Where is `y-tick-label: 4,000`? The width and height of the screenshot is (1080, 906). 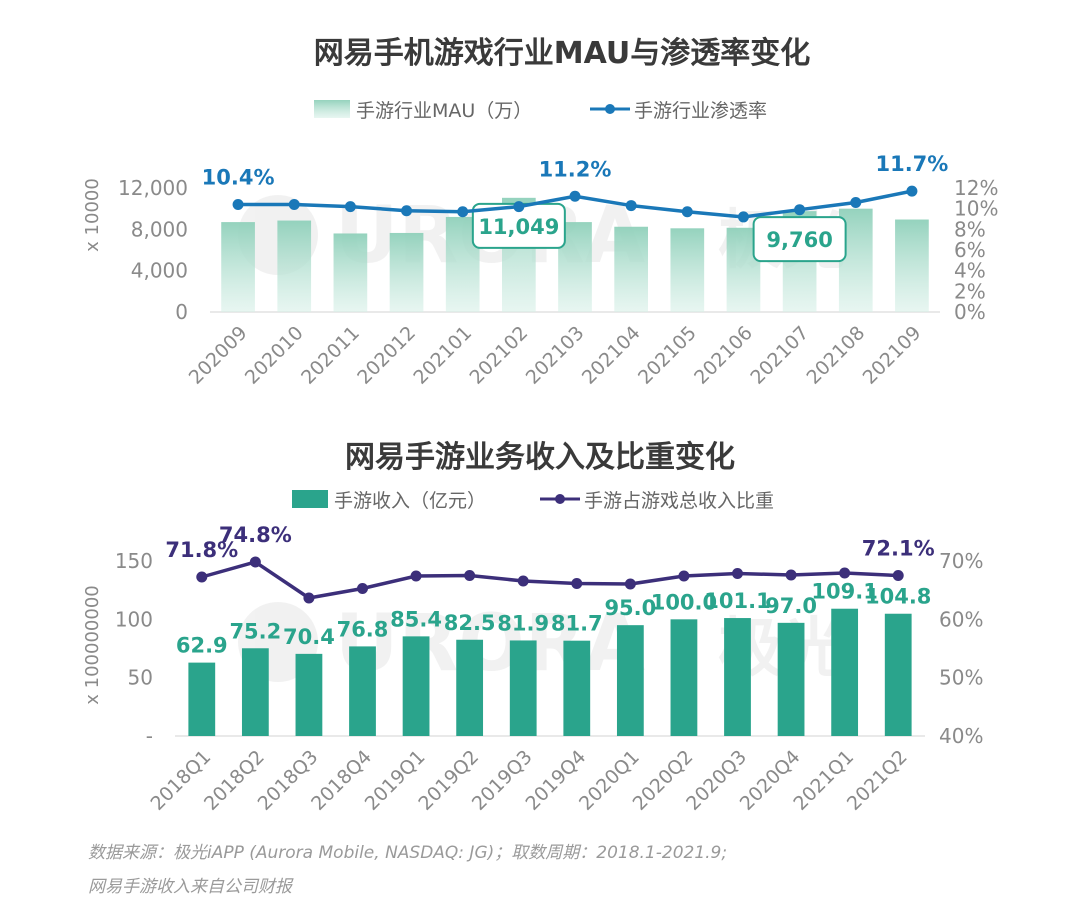 y-tick-label: 4,000 is located at coordinates (159, 271).